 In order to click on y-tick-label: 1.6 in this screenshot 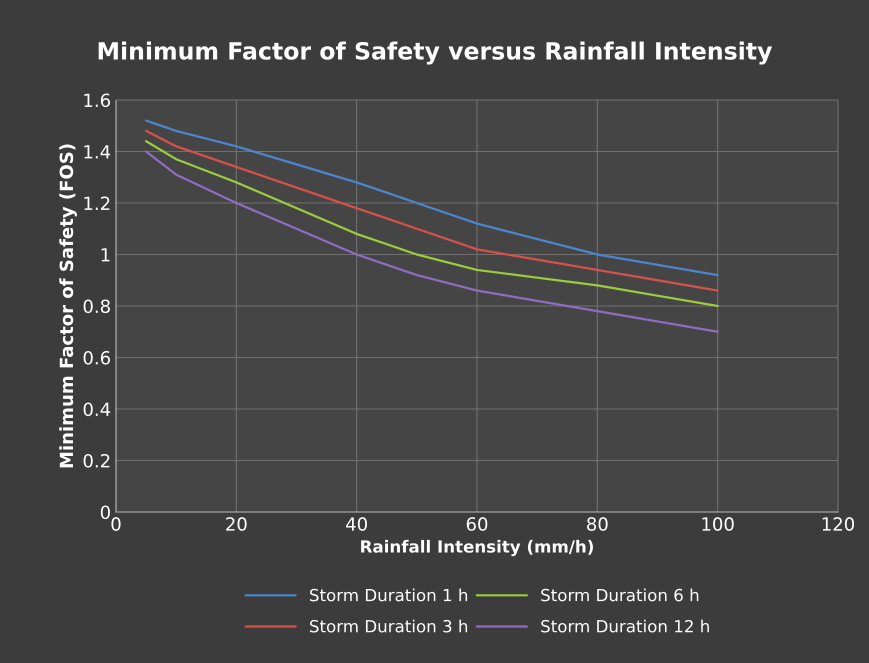, I will do `click(97, 100)`.